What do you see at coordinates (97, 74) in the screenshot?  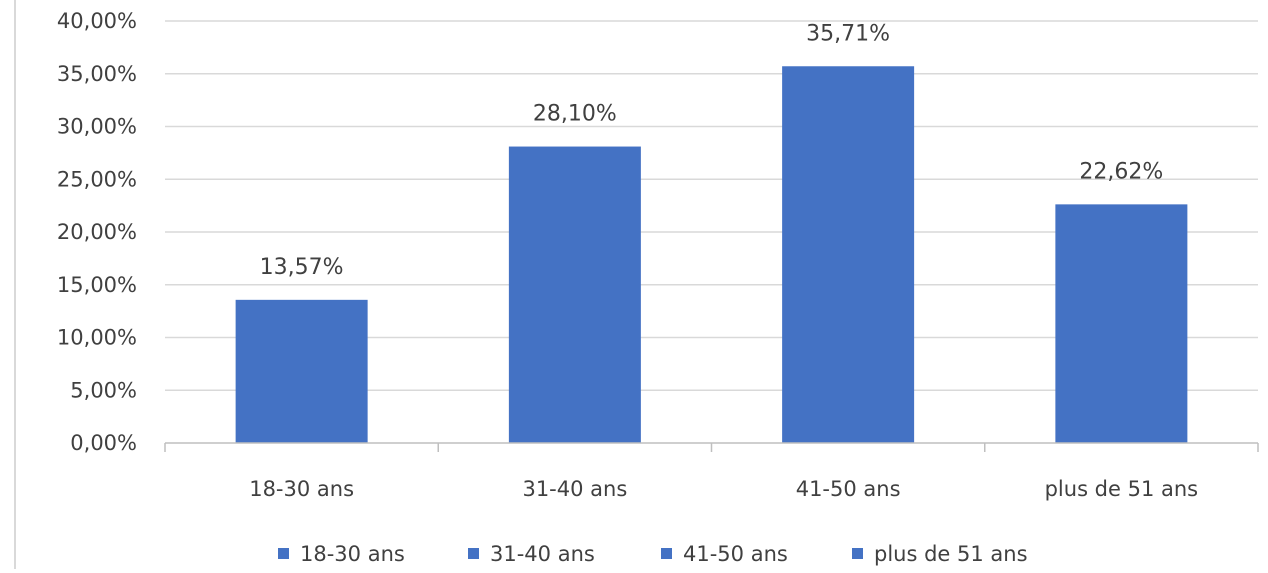 I see `y-tick-label: 35,00%` at bounding box center [97, 74].